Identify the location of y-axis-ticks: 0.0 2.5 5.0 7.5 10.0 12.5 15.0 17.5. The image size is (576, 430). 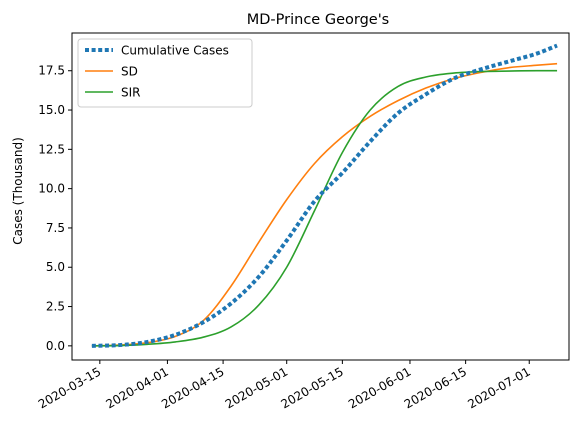
(55, 208).